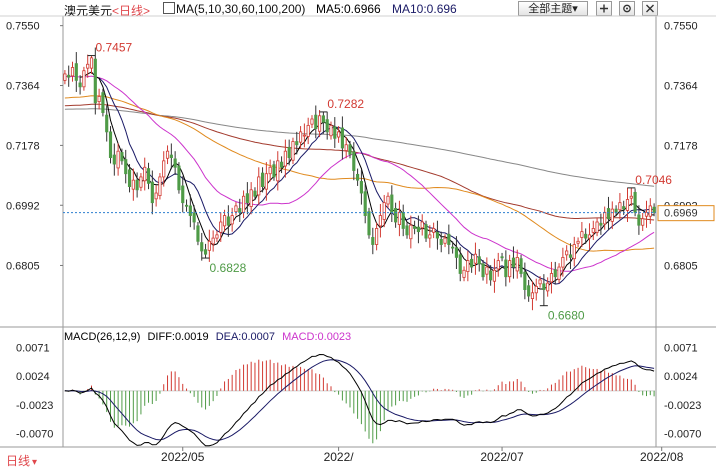 The image size is (716, 469). I want to click on annotation-label-1: 0.7282, so click(345, 104).